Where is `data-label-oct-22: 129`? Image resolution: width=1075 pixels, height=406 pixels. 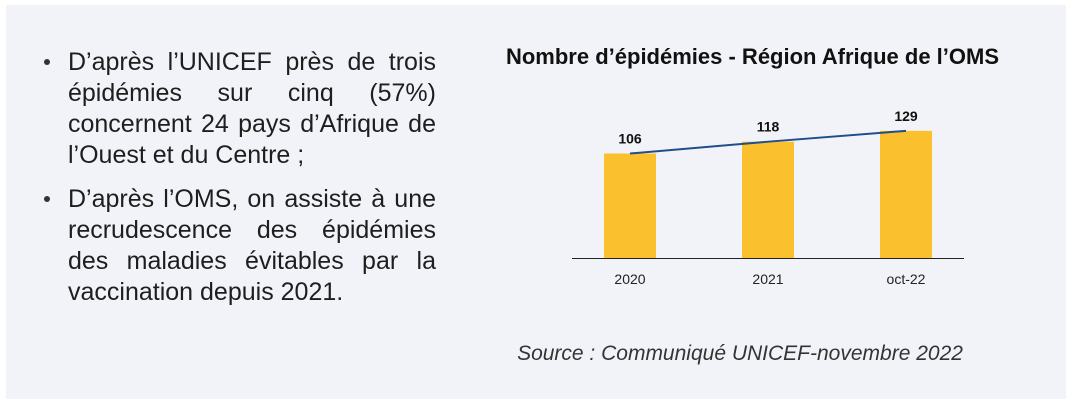
data-label-oct-22: 129 is located at coordinates (906, 116).